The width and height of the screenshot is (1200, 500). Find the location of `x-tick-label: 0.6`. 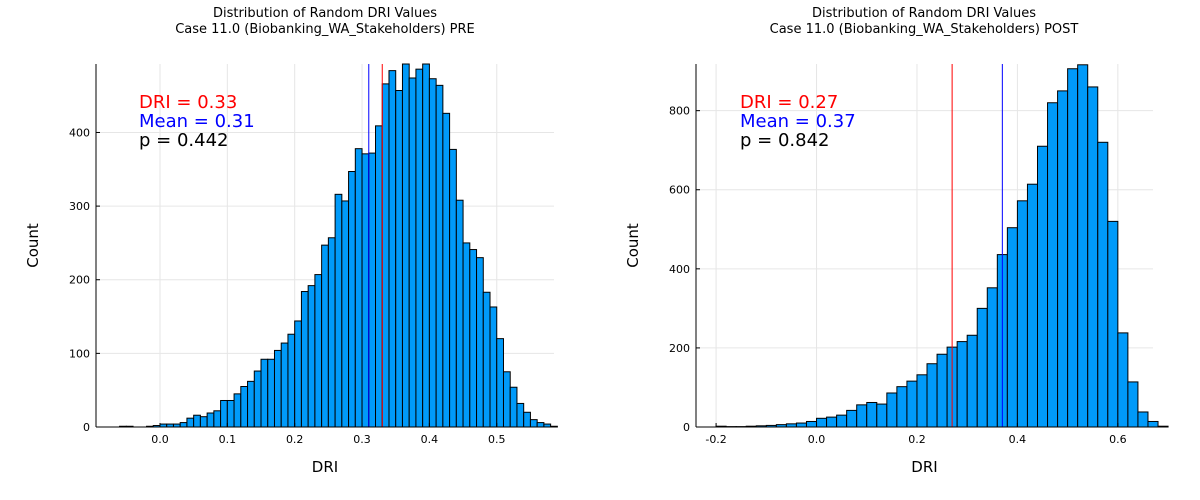

x-tick-label: 0.6 is located at coordinates (1118, 439).